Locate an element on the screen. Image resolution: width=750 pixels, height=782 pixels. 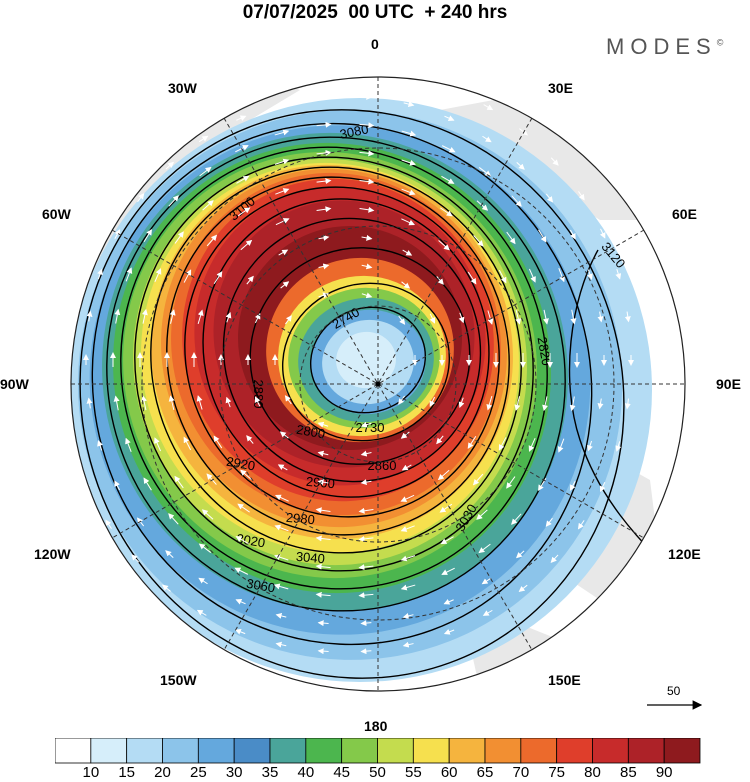
contour-label: 2820 is located at coordinates (545, 351).